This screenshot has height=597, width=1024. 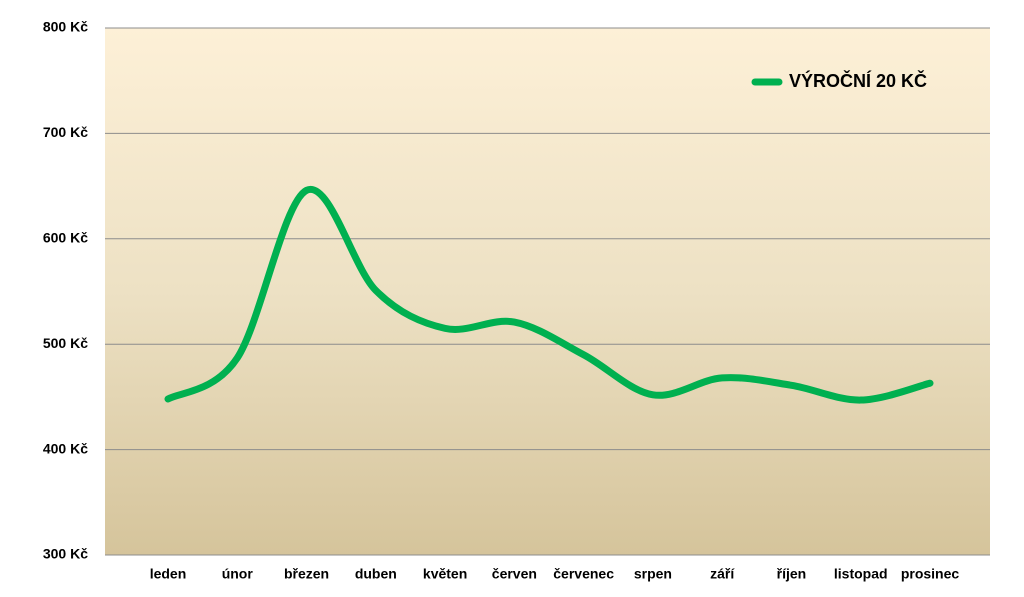 I want to click on x-tick-label: říjen, so click(x=792, y=574).